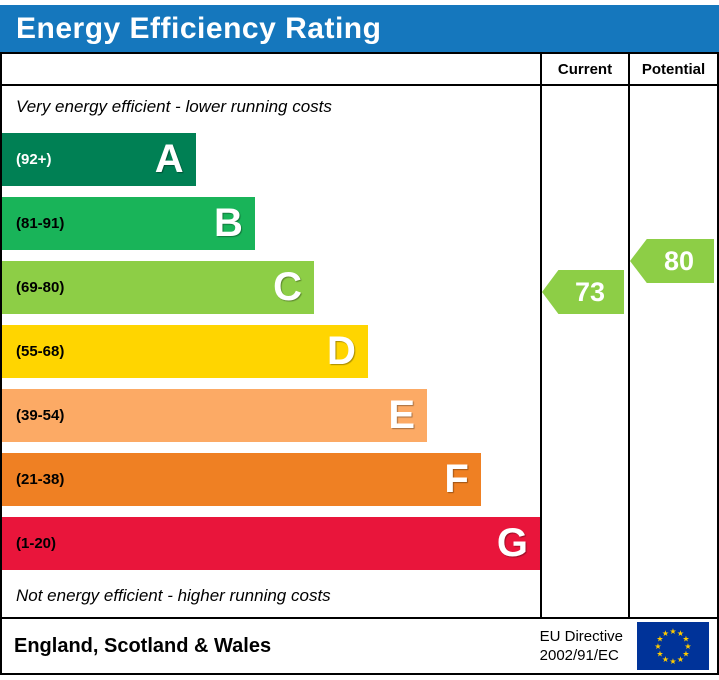  I want to click on band-e-letter: E, so click(402, 415).